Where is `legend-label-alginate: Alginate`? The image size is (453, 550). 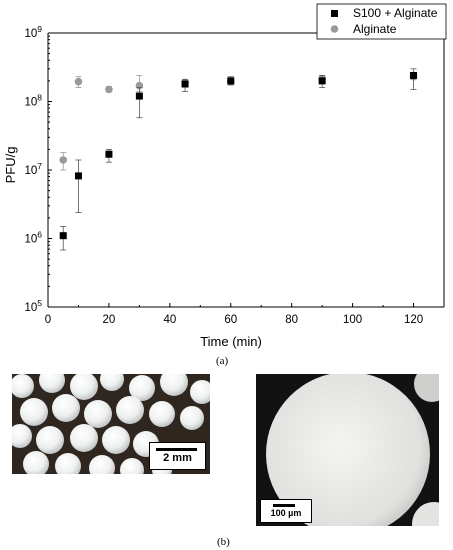 legend-label-alginate: Alginate is located at coordinates (375, 29).